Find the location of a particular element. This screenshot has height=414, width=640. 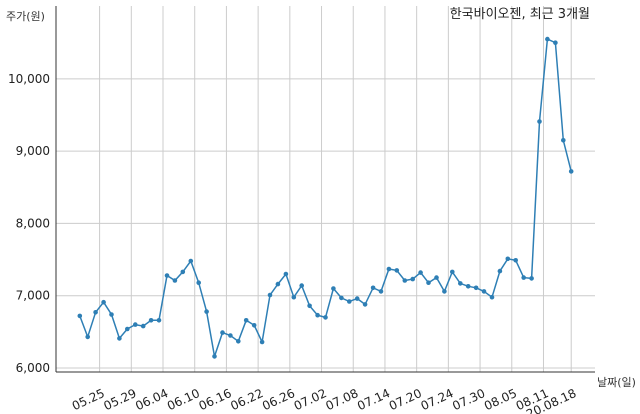

chart-title: 한국바이오젠, 최근 3개월 is located at coordinates (520, 14).